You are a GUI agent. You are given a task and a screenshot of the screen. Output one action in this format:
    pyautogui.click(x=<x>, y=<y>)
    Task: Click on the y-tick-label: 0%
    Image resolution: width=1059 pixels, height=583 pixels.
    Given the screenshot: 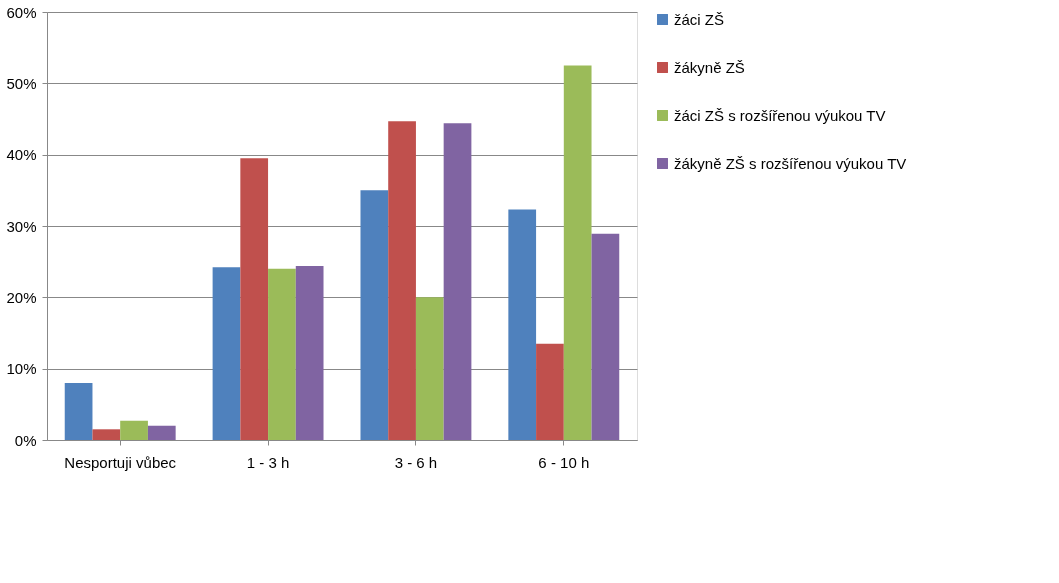 What is the action you would take?
    pyautogui.click(x=25, y=440)
    